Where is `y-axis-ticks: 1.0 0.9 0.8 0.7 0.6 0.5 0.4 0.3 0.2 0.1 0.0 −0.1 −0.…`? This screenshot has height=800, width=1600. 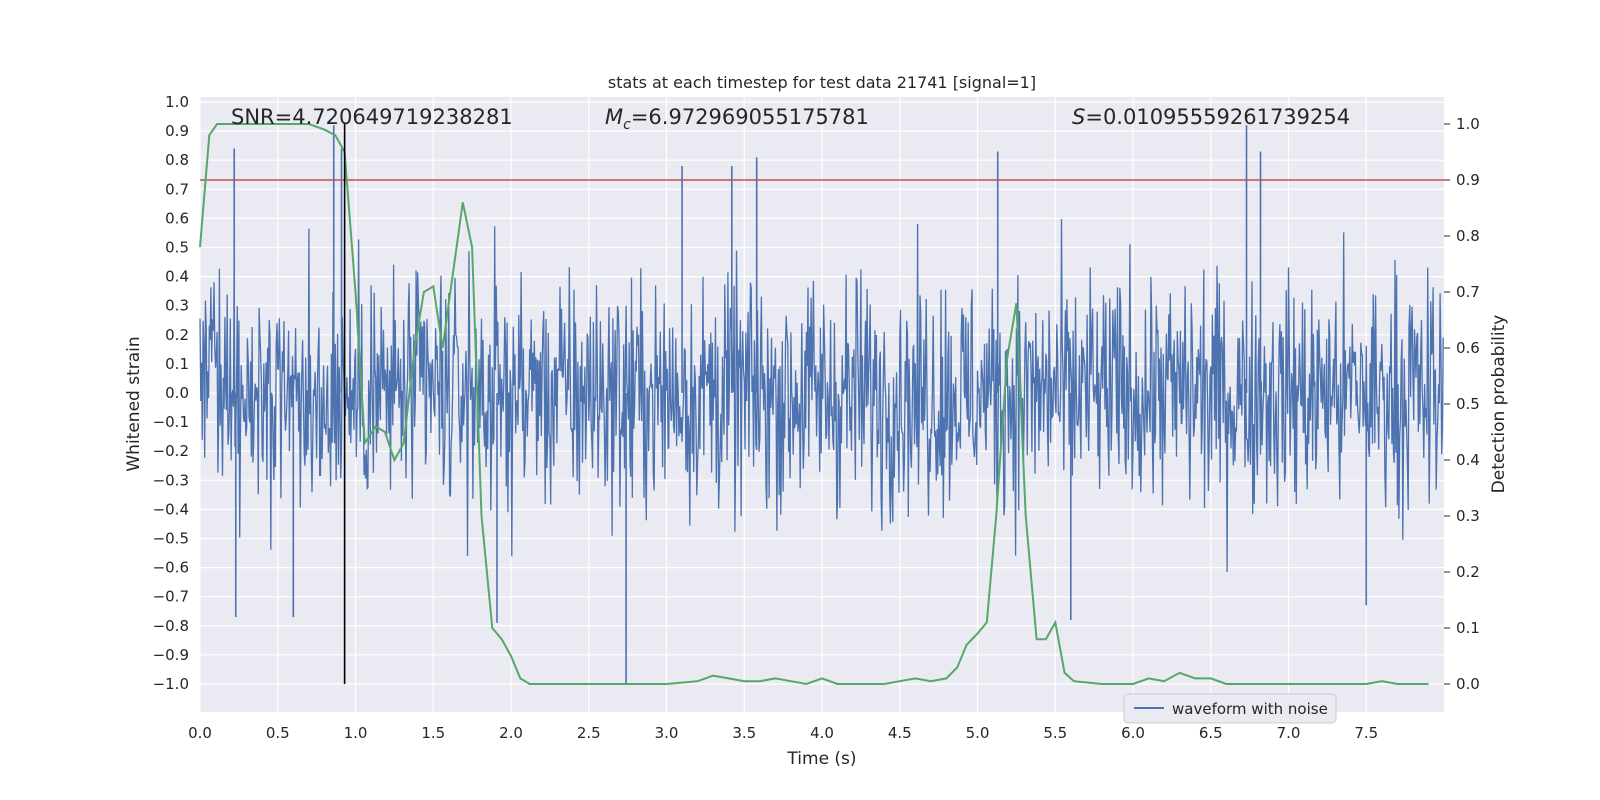
y-axis-ticks: 1.0 0.9 0.8 0.7 0.6 0.5 0.4 0.3 0.2 0.1 0.0 −0.1 −0.… is located at coordinates (171, 393).